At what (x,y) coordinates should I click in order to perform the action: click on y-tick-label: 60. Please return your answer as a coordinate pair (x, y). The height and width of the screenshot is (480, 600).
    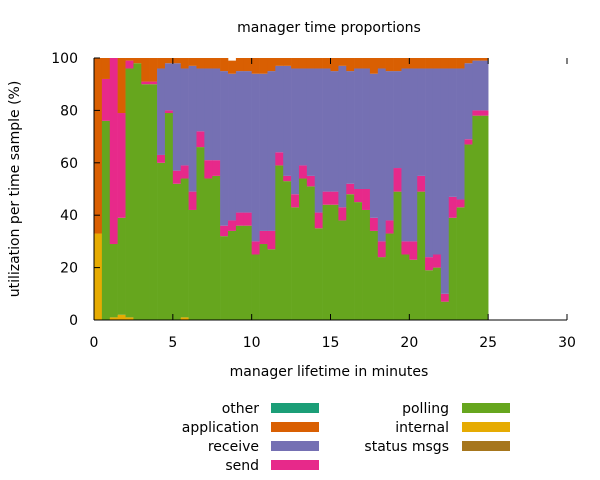
    Looking at the image, I should click on (69, 164).